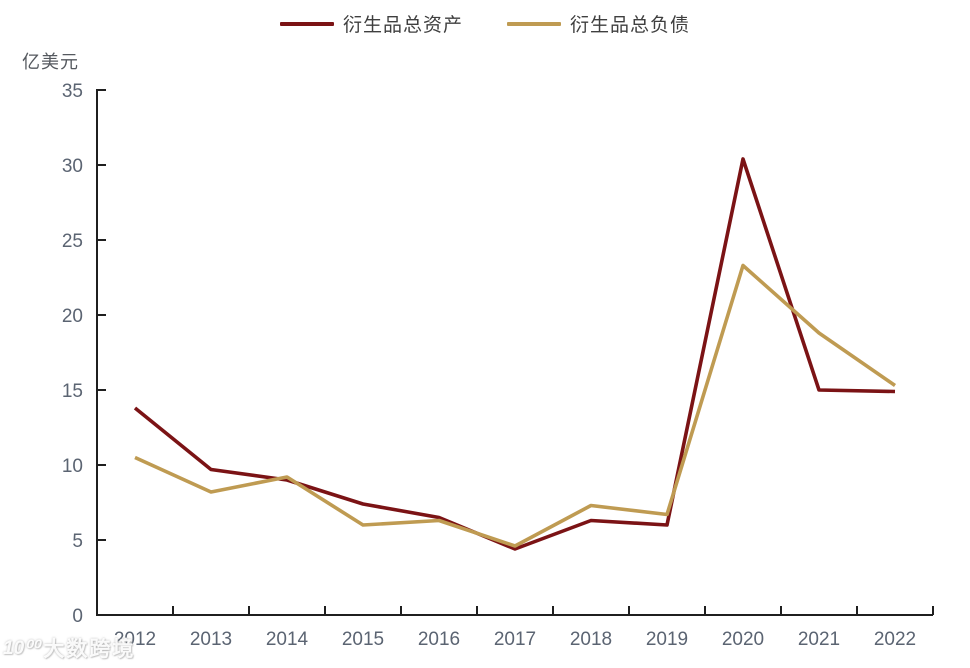 The width and height of the screenshot is (970, 668). I want to click on x-tick-label: 2022, so click(895, 639).